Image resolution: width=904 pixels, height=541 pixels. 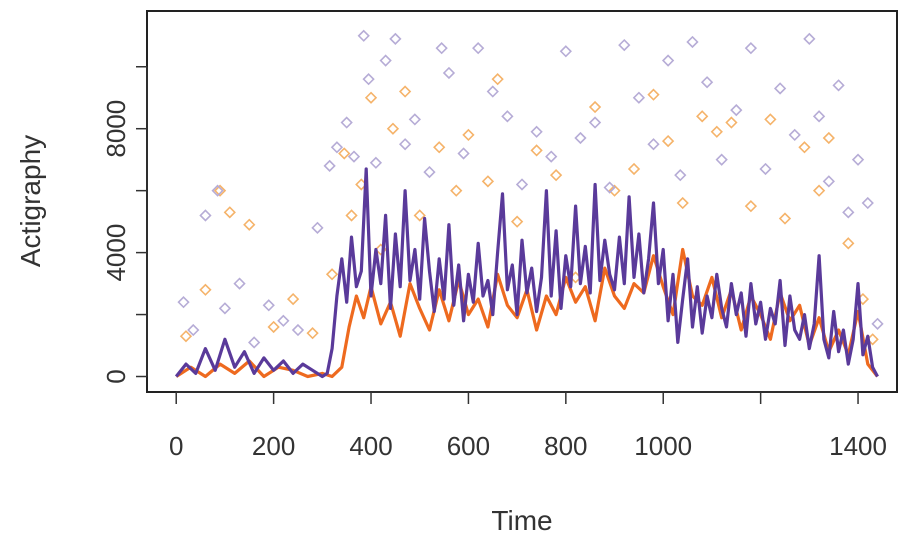 What do you see at coordinates (116, 376) in the screenshot?
I see `y-tick-label: 0` at bounding box center [116, 376].